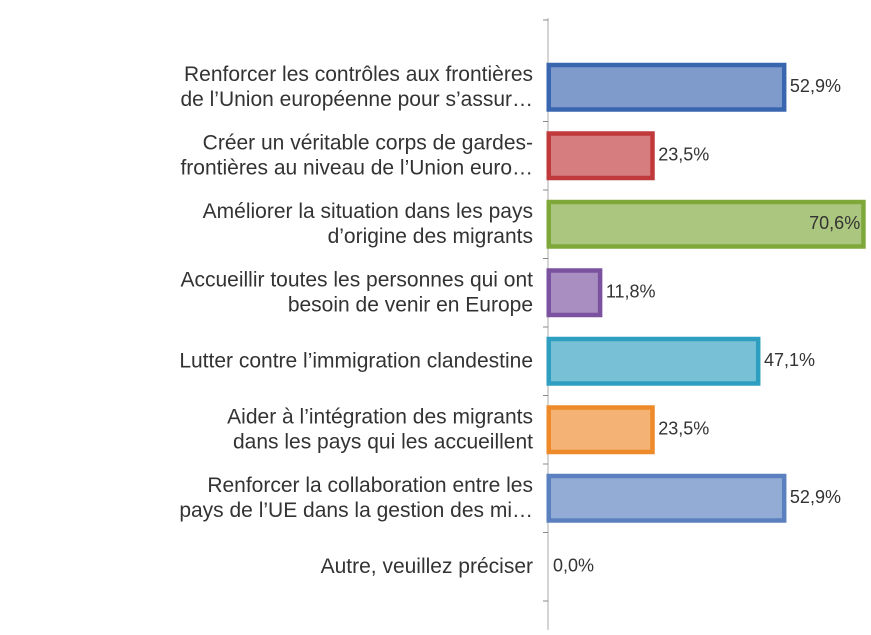 The height and width of the screenshot is (635, 871). What do you see at coordinates (631, 292) in the screenshot?
I see `value-label: 11,8%` at bounding box center [631, 292].